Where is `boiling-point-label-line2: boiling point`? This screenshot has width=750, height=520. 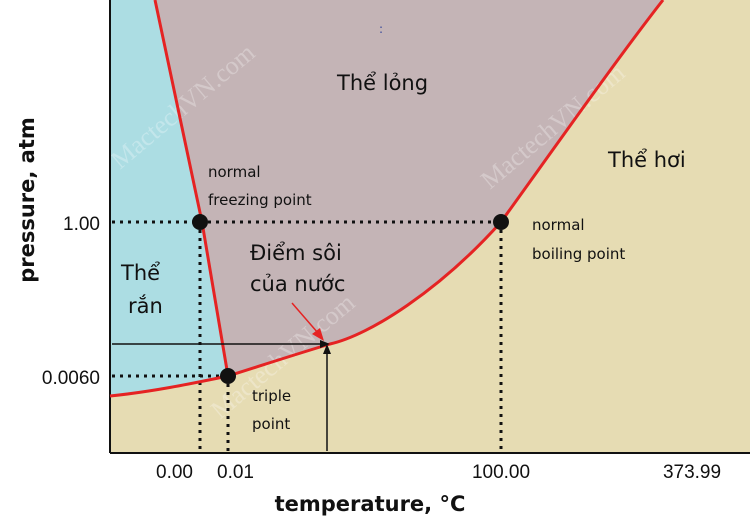
boiling-point-label-line2: boiling point is located at coordinates (578, 254).